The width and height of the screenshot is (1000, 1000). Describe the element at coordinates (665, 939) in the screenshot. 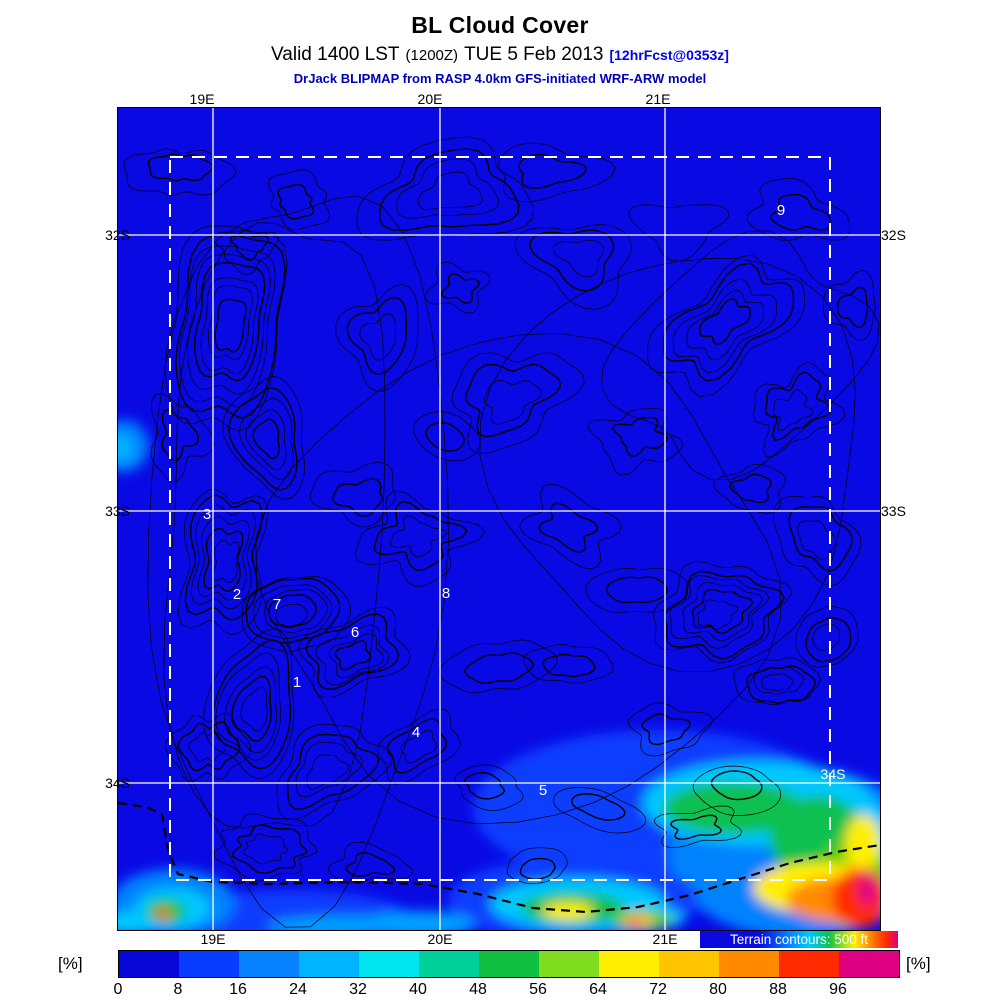

I see `lon-label-bottom-21E: 21E` at that location.